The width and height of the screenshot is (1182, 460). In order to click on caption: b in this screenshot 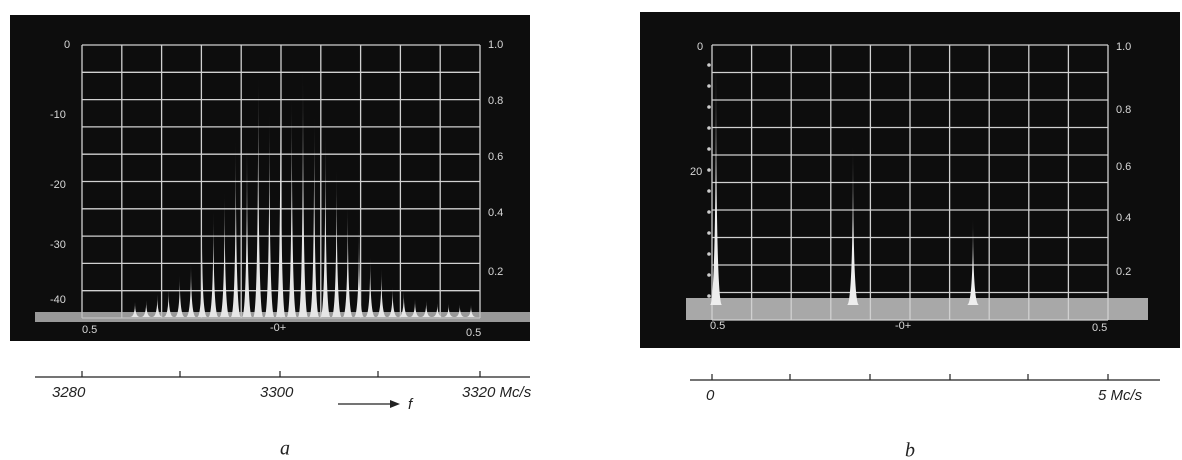, I will do `click(910, 450)`.